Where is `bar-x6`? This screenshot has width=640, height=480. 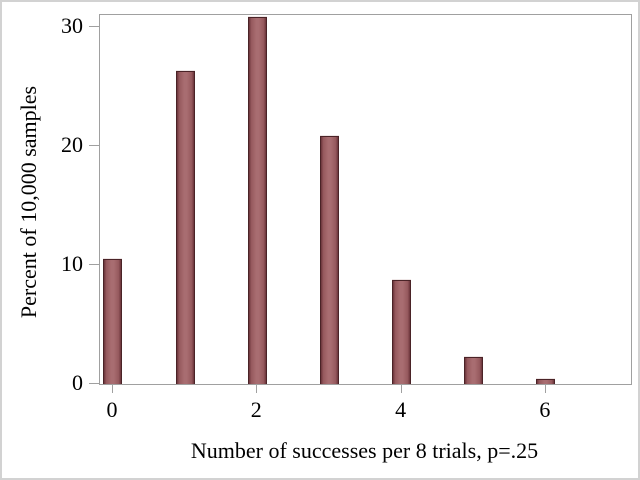
bar-x6 is located at coordinates (546, 381).